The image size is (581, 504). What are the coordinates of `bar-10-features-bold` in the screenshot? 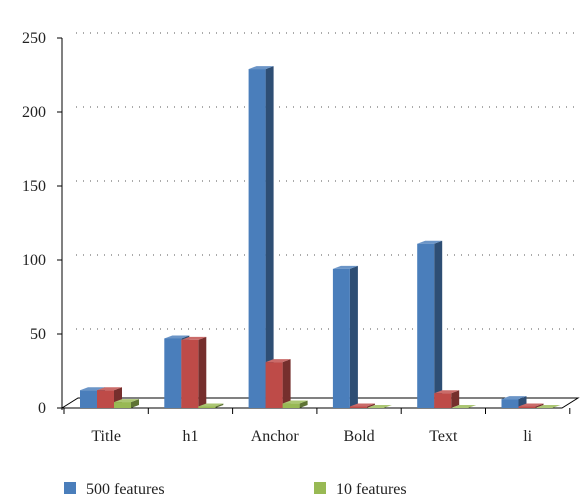 It's located at (379, 406).